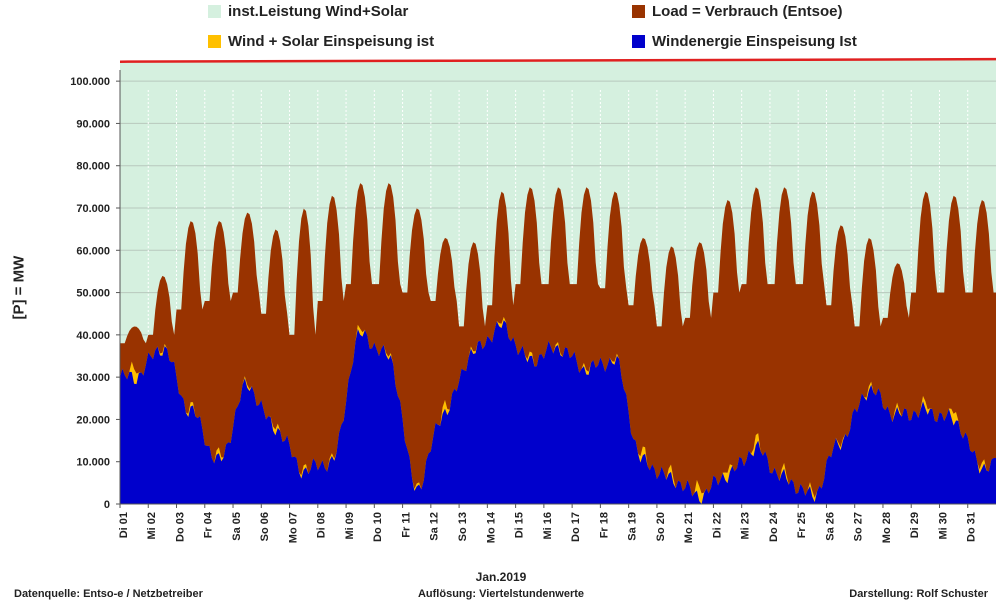 The height and width of the screenshot is (604, 1002). What do you see at coordinates (93, 420) in the screenshot?
I see `y-tick-label: 20.000` at bounding box center [93, 420].